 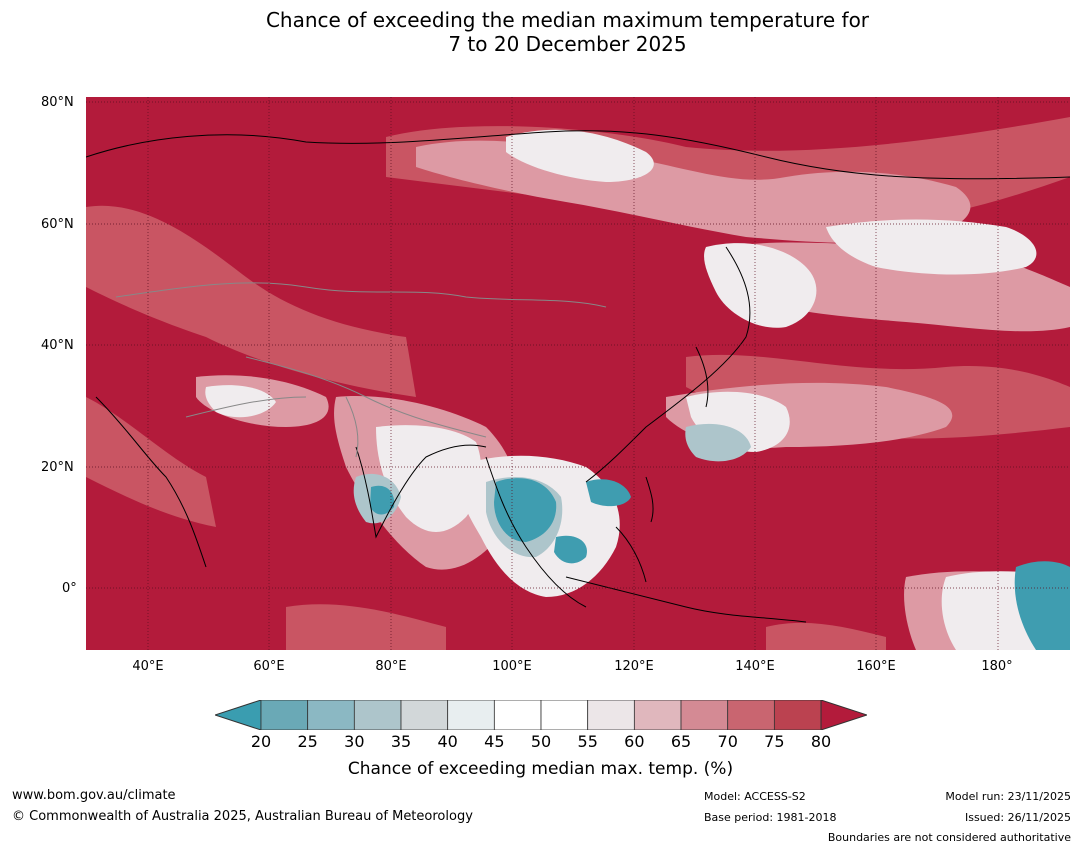 I want to click on website-link: www.bom.gov.au/climate, so click(x=94, y=795).